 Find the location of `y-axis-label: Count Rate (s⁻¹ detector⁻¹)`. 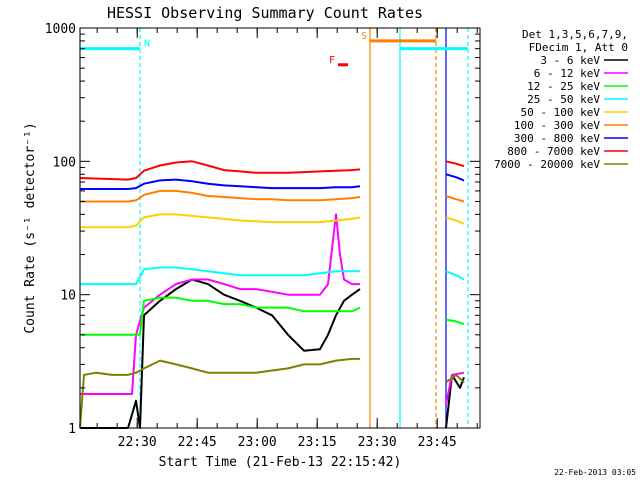

y-axis-label: Count Rate (s⁻¹ detector⁻¹) is located at coordinates (30, 227).